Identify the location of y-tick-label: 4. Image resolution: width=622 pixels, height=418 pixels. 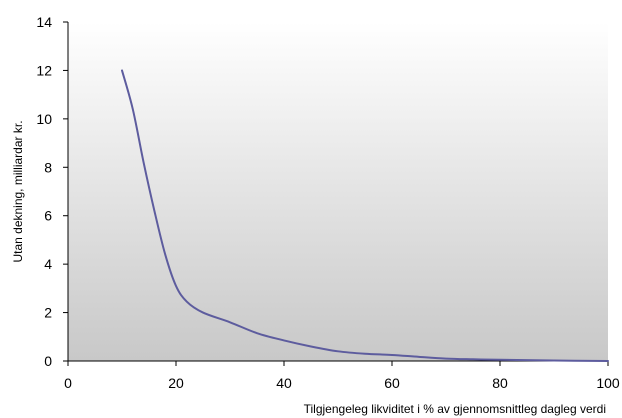
(48, 264).